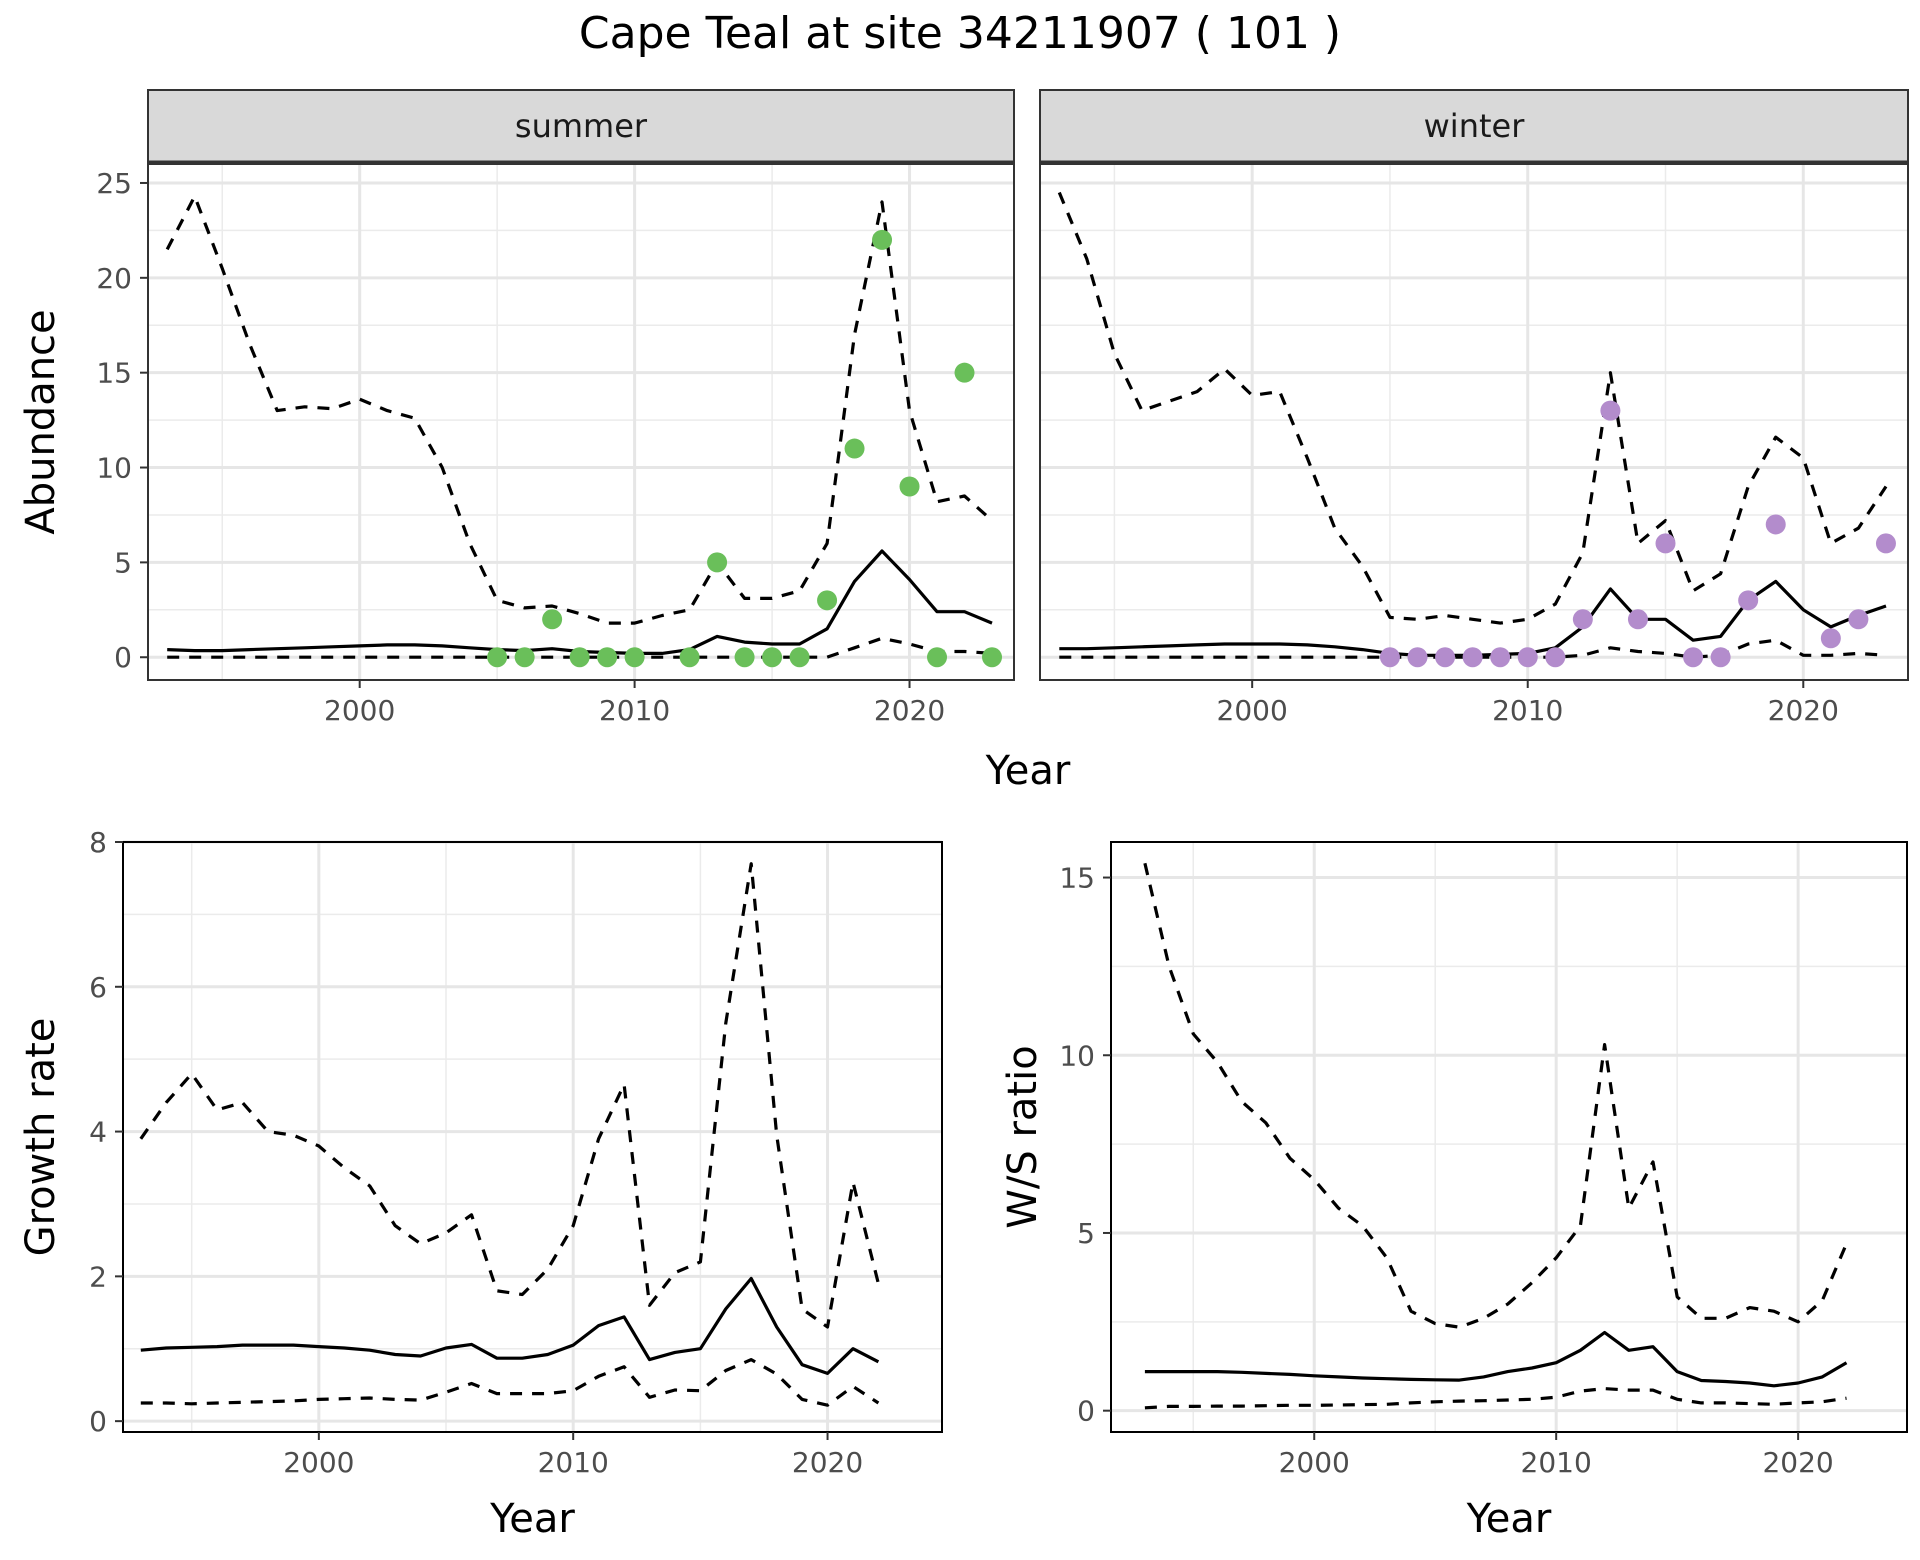 The width and height of the screenshot is (1920, 1560). Describe the element at coordinates (114, 183) in the screenshot. I see `y-tick-label: 25` at that location.